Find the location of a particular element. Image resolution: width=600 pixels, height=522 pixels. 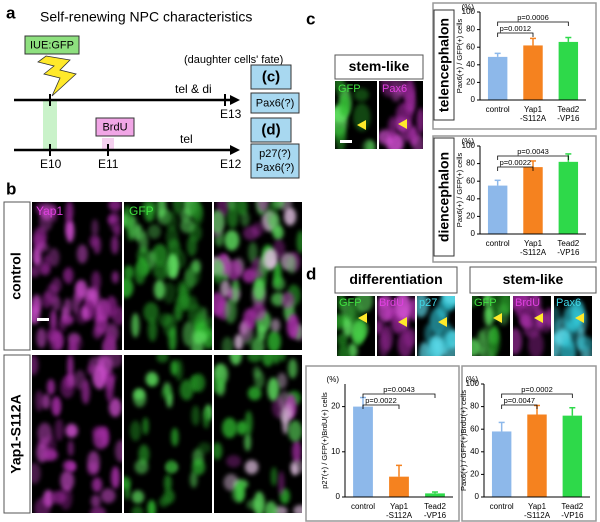

row-label-box is located at coordinates (17, 434).